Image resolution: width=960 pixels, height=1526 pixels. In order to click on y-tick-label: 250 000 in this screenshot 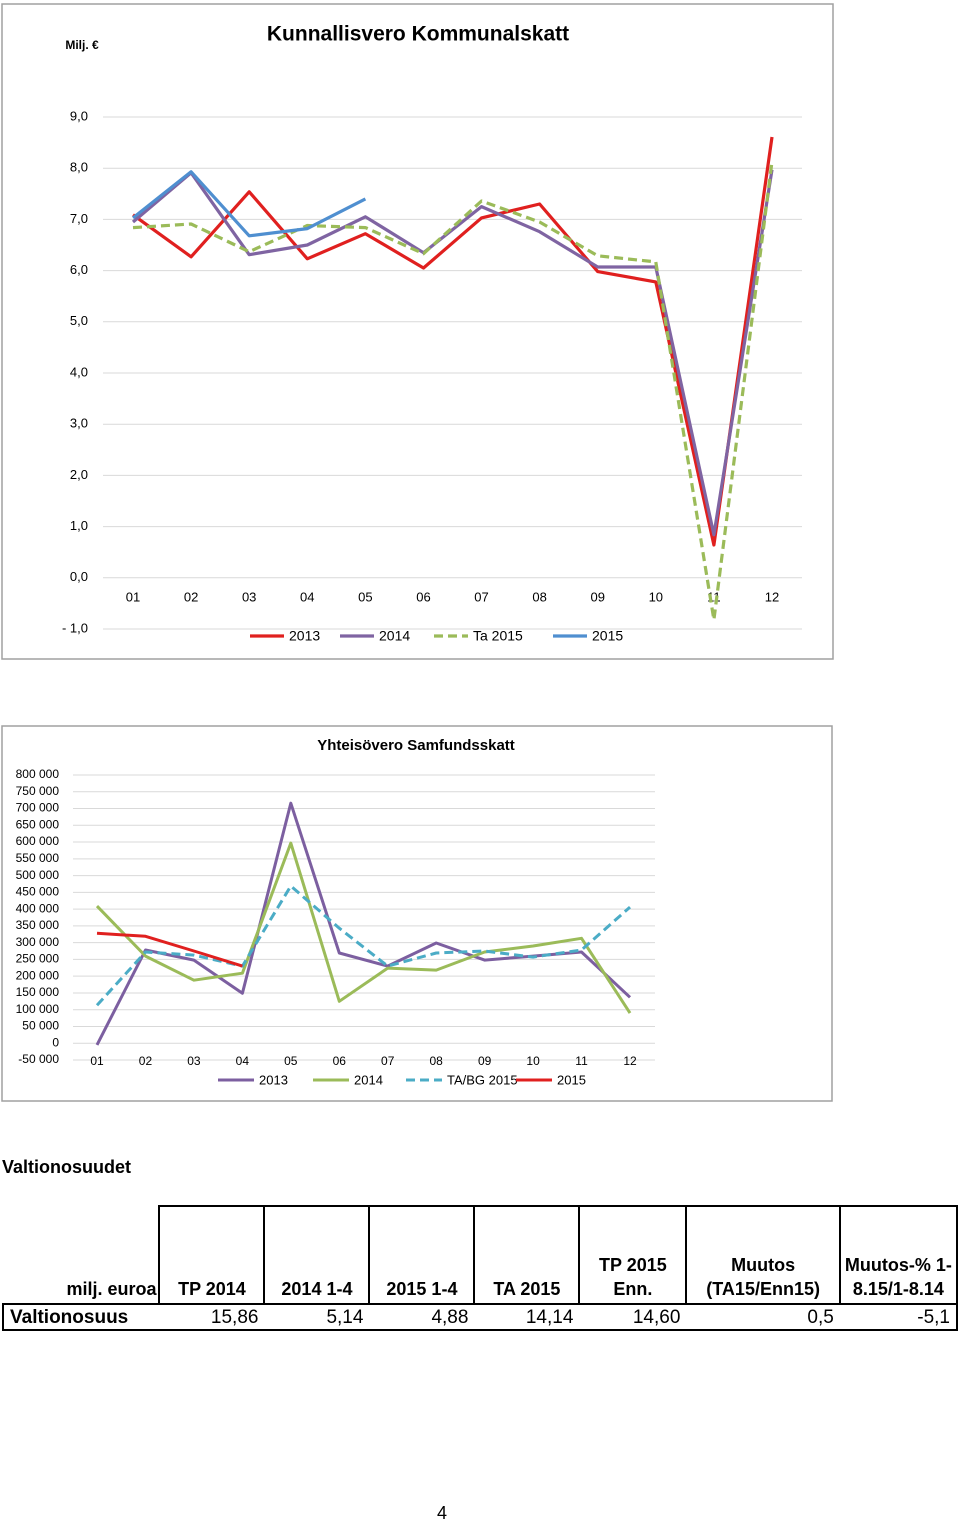, I will do `click(38, 959)`.